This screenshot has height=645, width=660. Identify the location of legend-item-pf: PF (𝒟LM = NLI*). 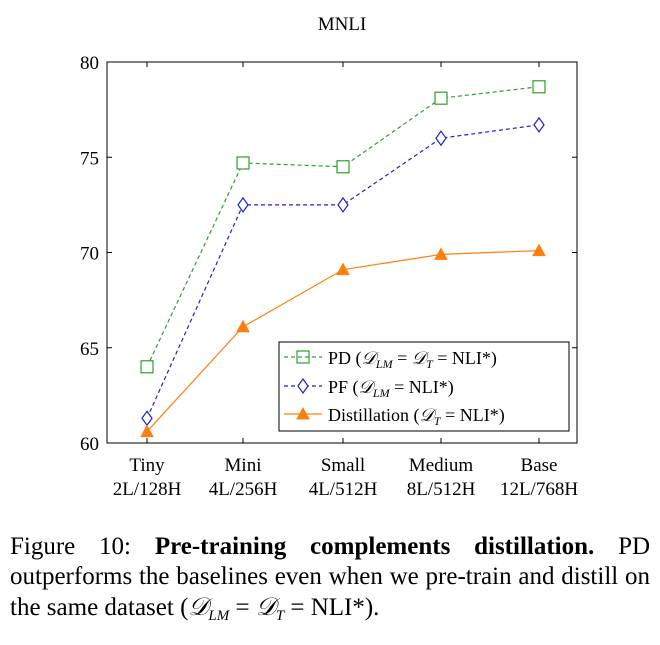
(369, 388).